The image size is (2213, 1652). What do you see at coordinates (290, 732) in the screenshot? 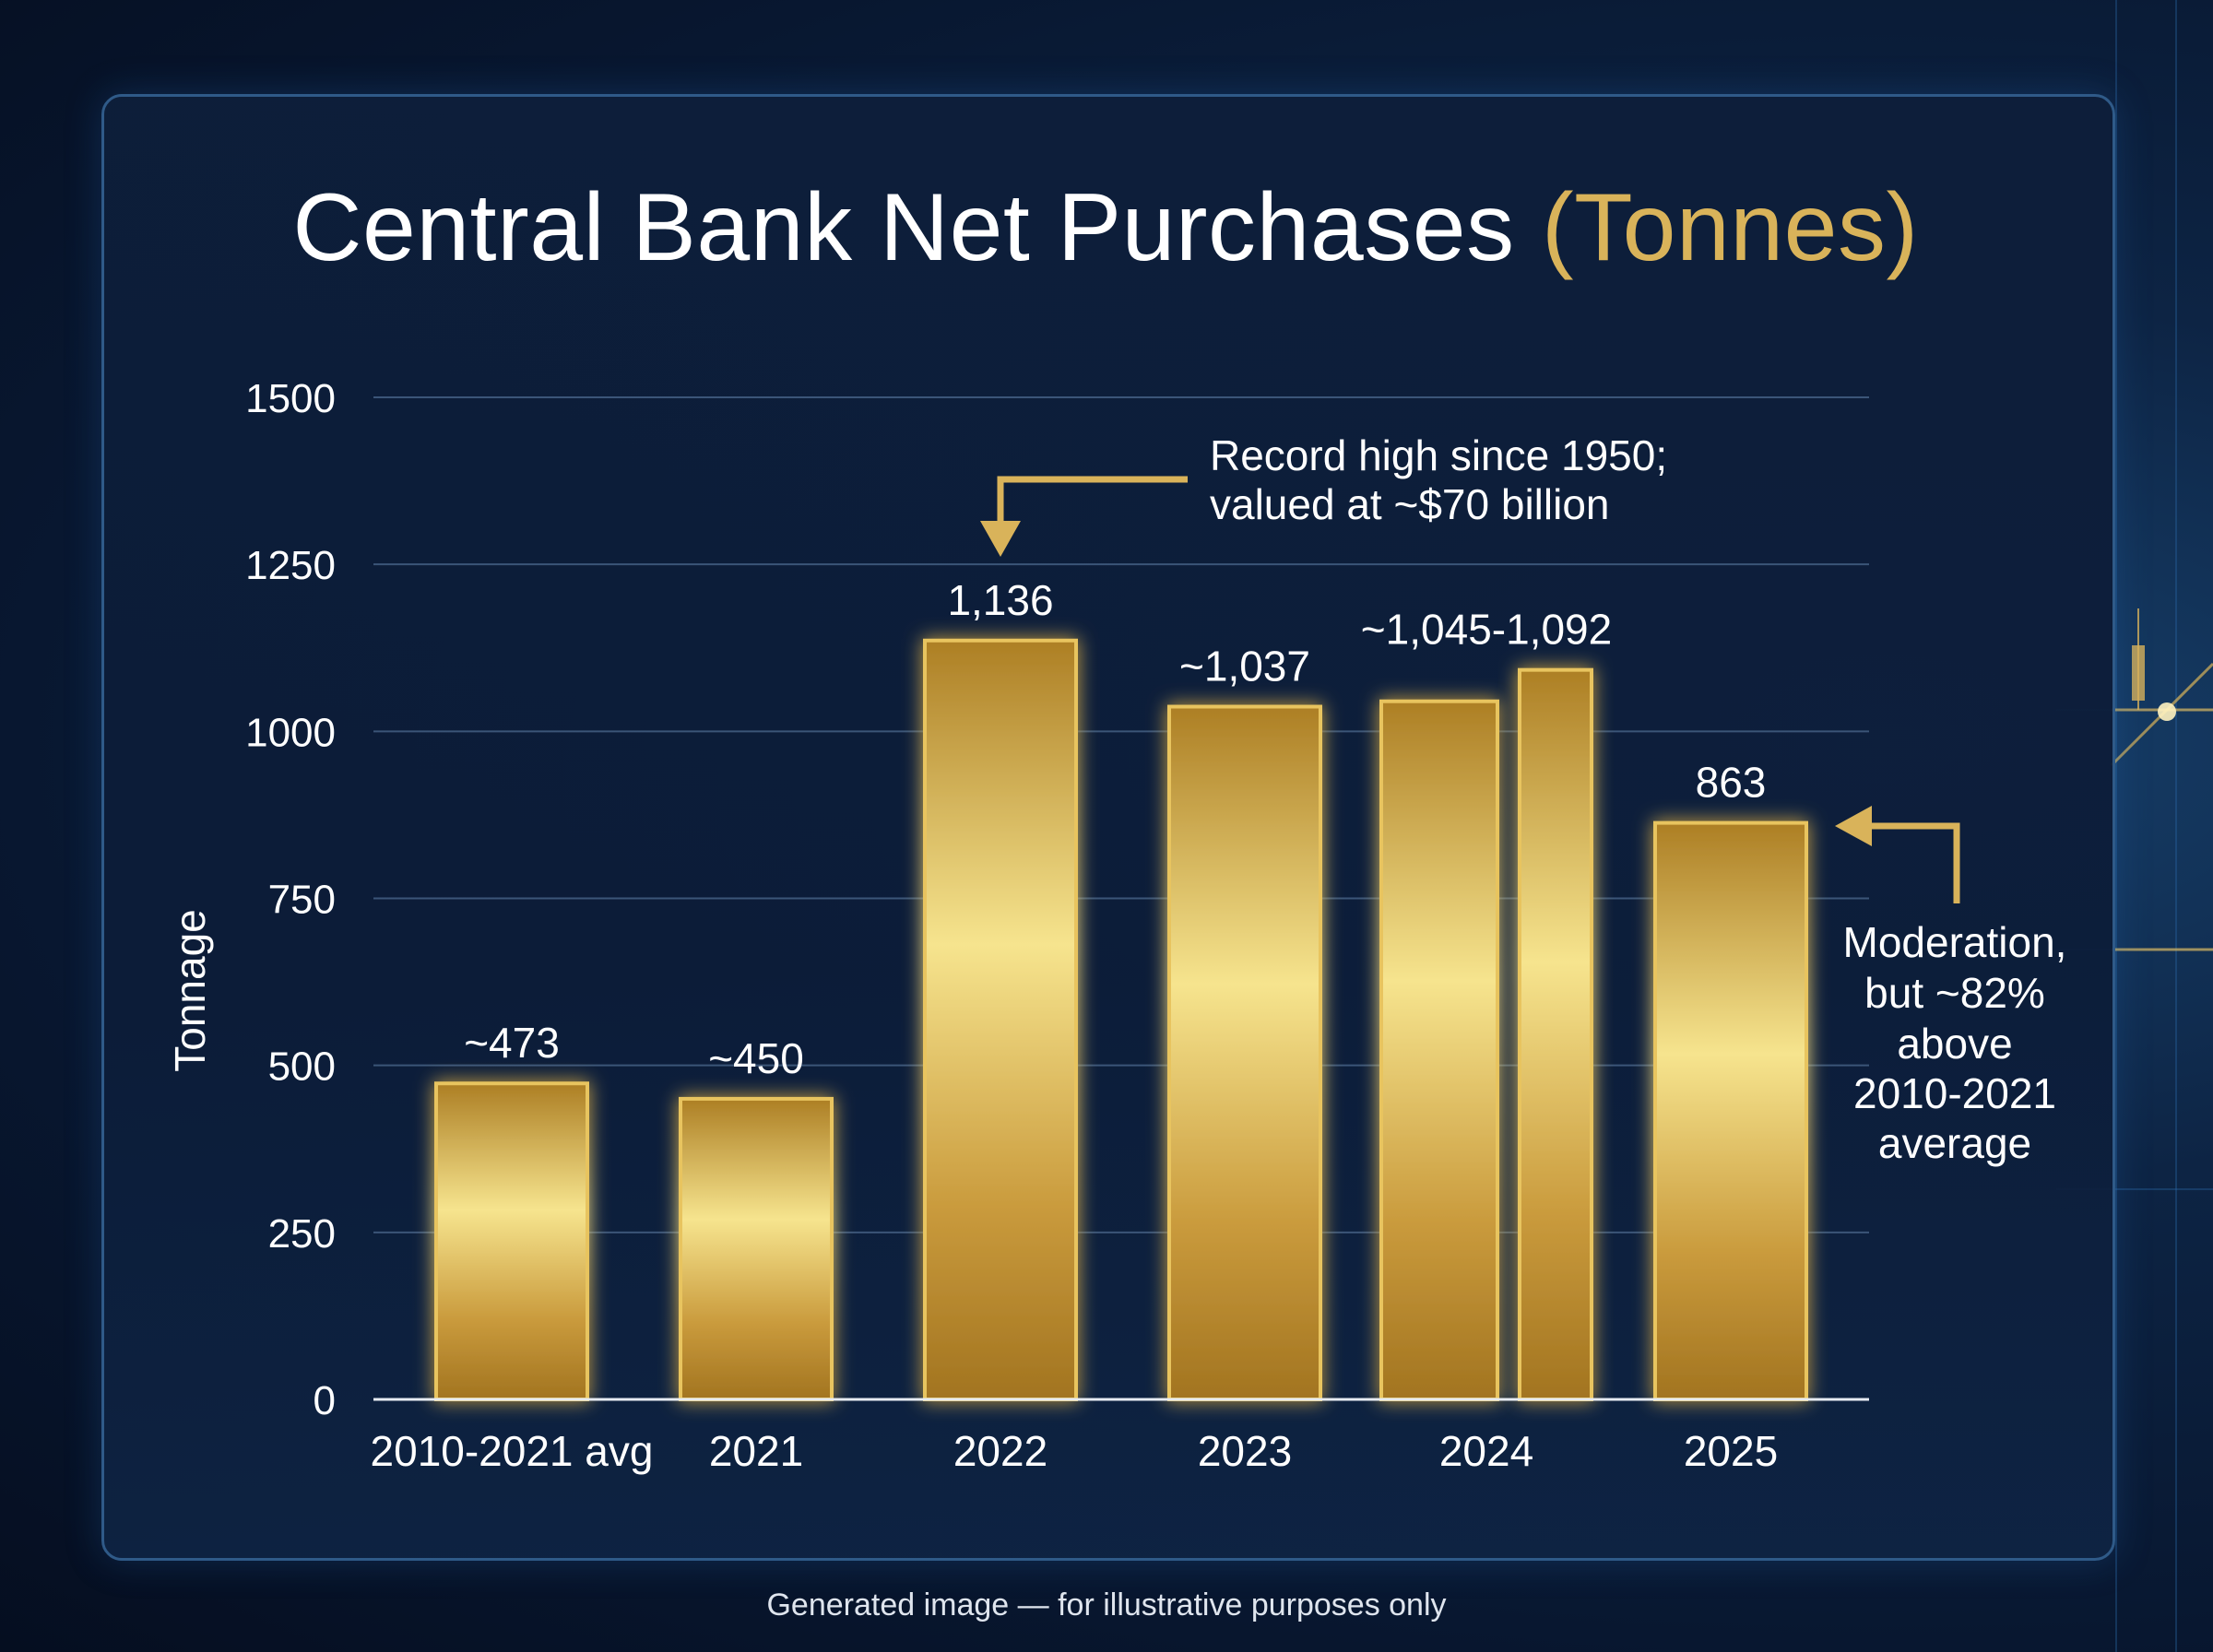
I see `y-tick-label: 1000` at bounding box center [290, 732].